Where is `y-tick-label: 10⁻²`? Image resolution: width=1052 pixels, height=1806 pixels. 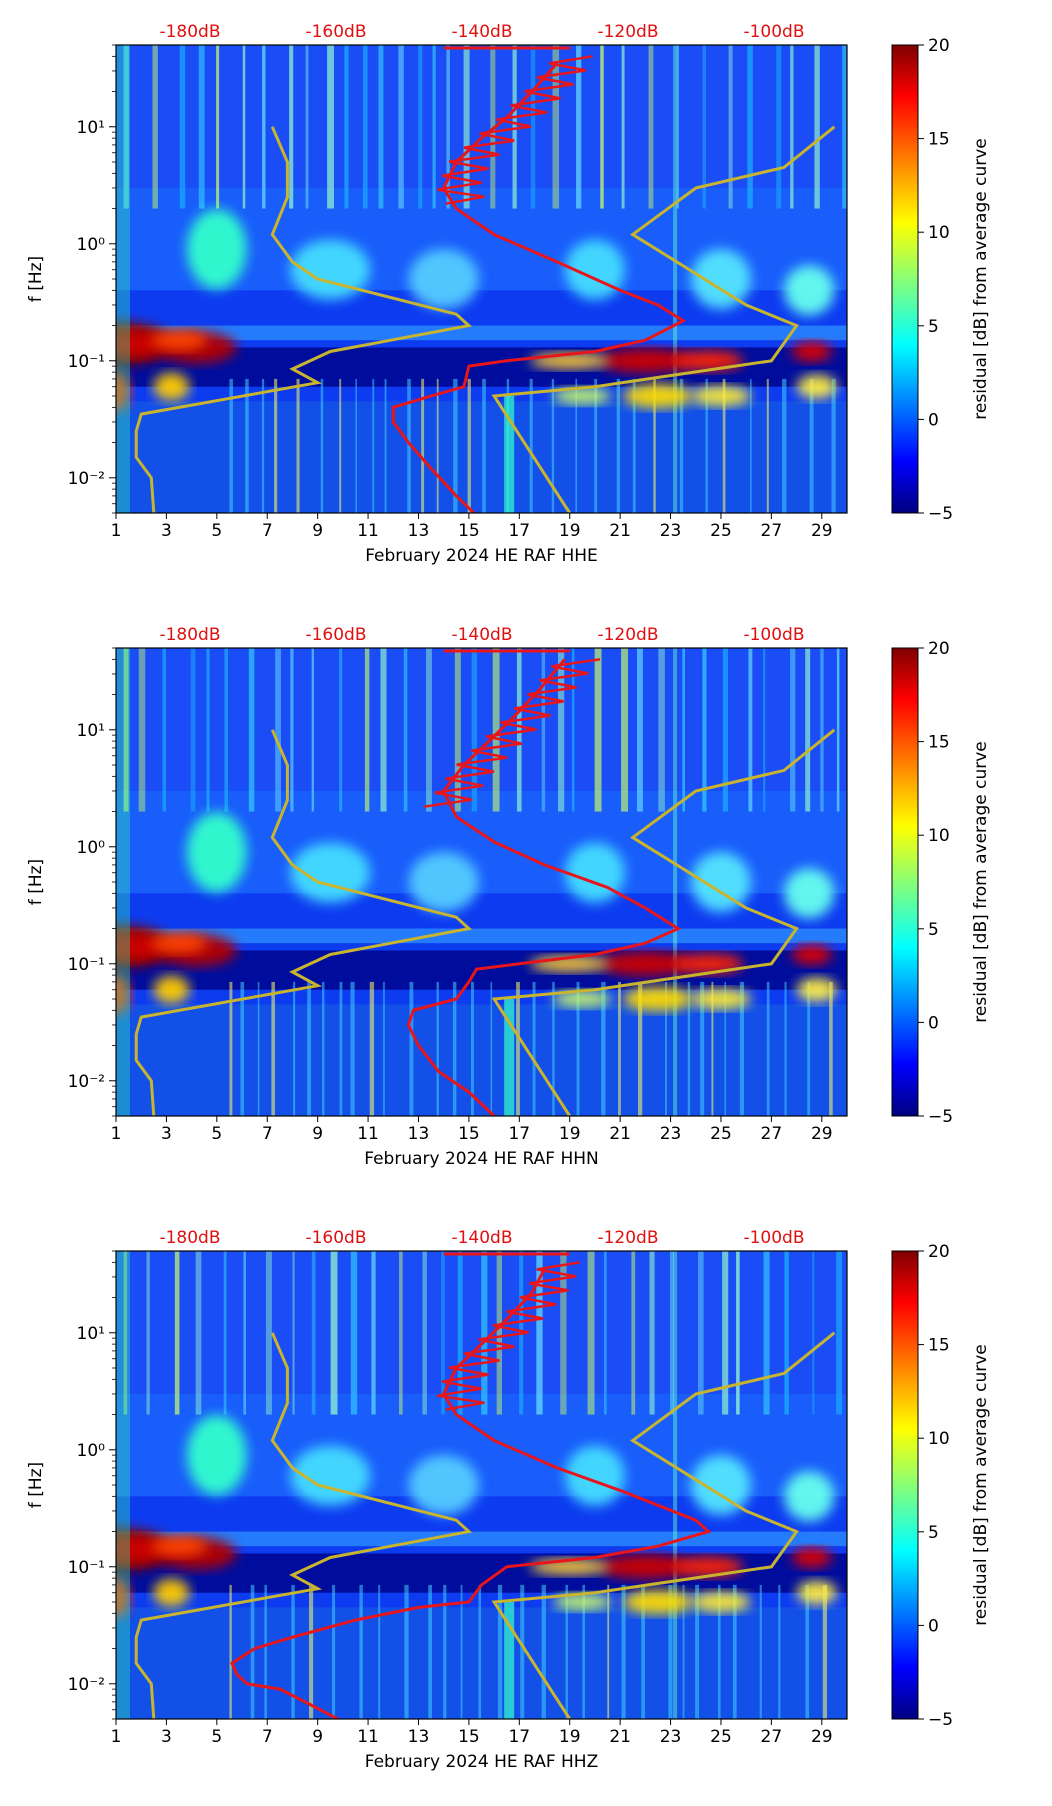
y-tick-label: 10⁻² is located at coordinates (86, 479).